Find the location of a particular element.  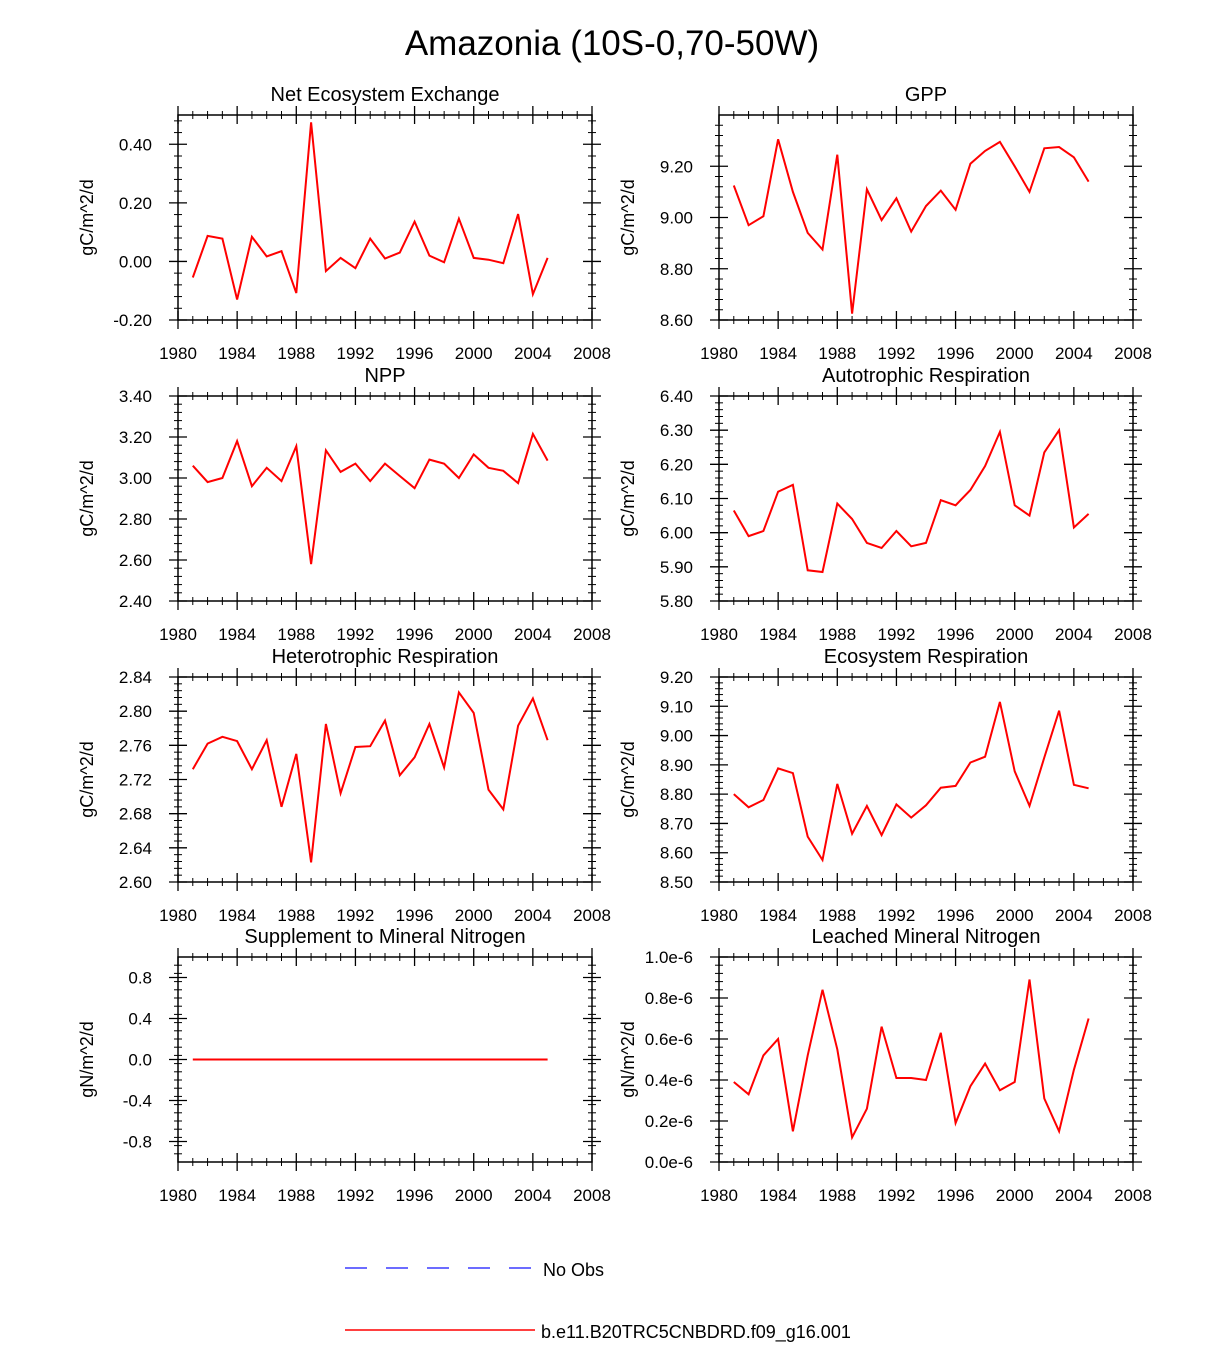

y-tick-label: 2.40 is located at coordinates (135, 601).